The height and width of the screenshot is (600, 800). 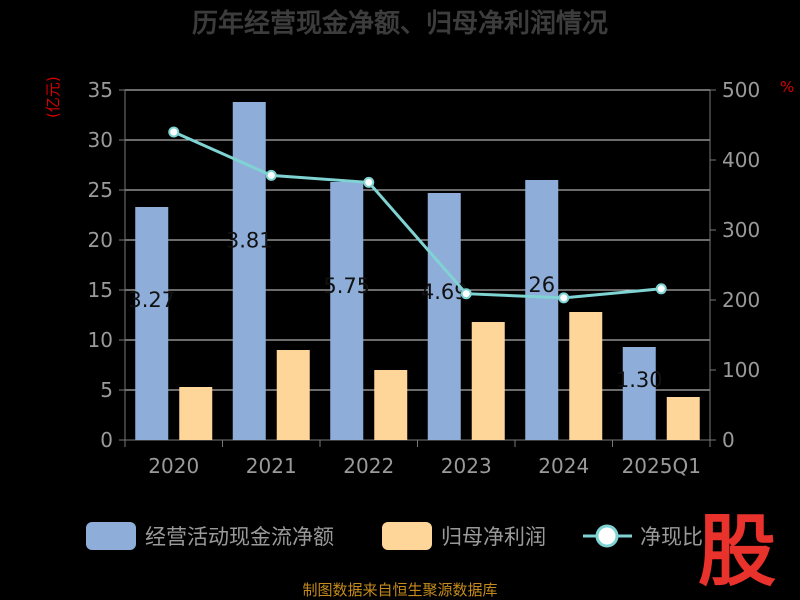 I want to click on bar-data-label: 3.27, so click(x=151, y=300).